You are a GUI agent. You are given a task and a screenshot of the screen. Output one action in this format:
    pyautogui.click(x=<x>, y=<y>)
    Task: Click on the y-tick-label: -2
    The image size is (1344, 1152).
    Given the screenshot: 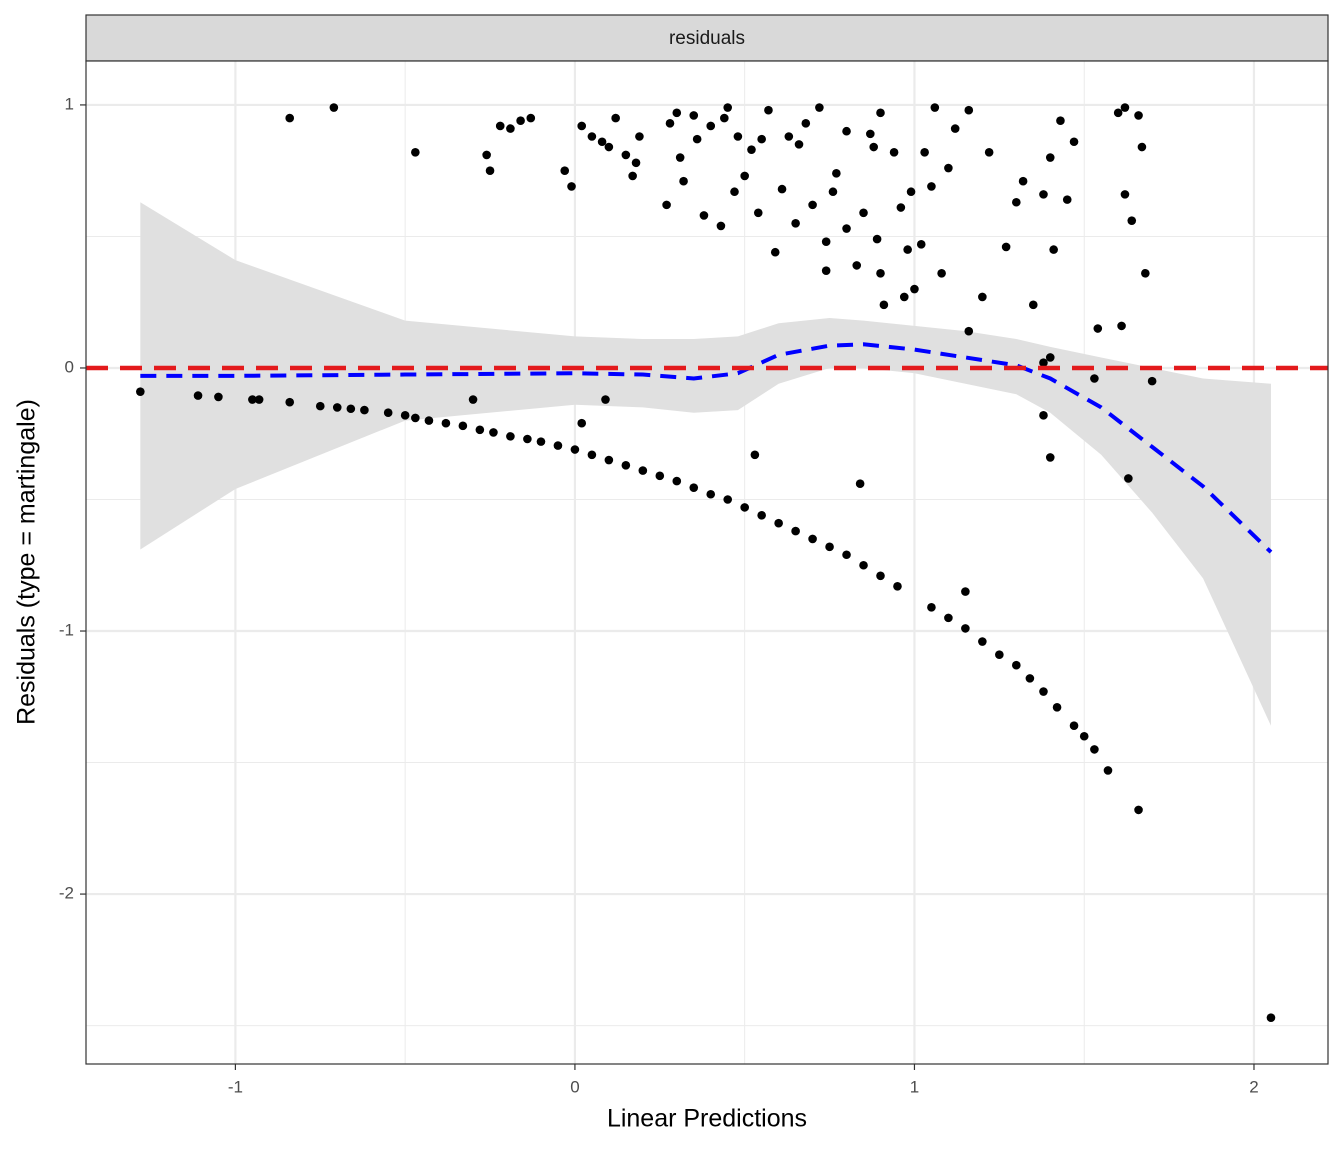 What is the action you would take?
    pyautogui.click(x=66, y=893)
    